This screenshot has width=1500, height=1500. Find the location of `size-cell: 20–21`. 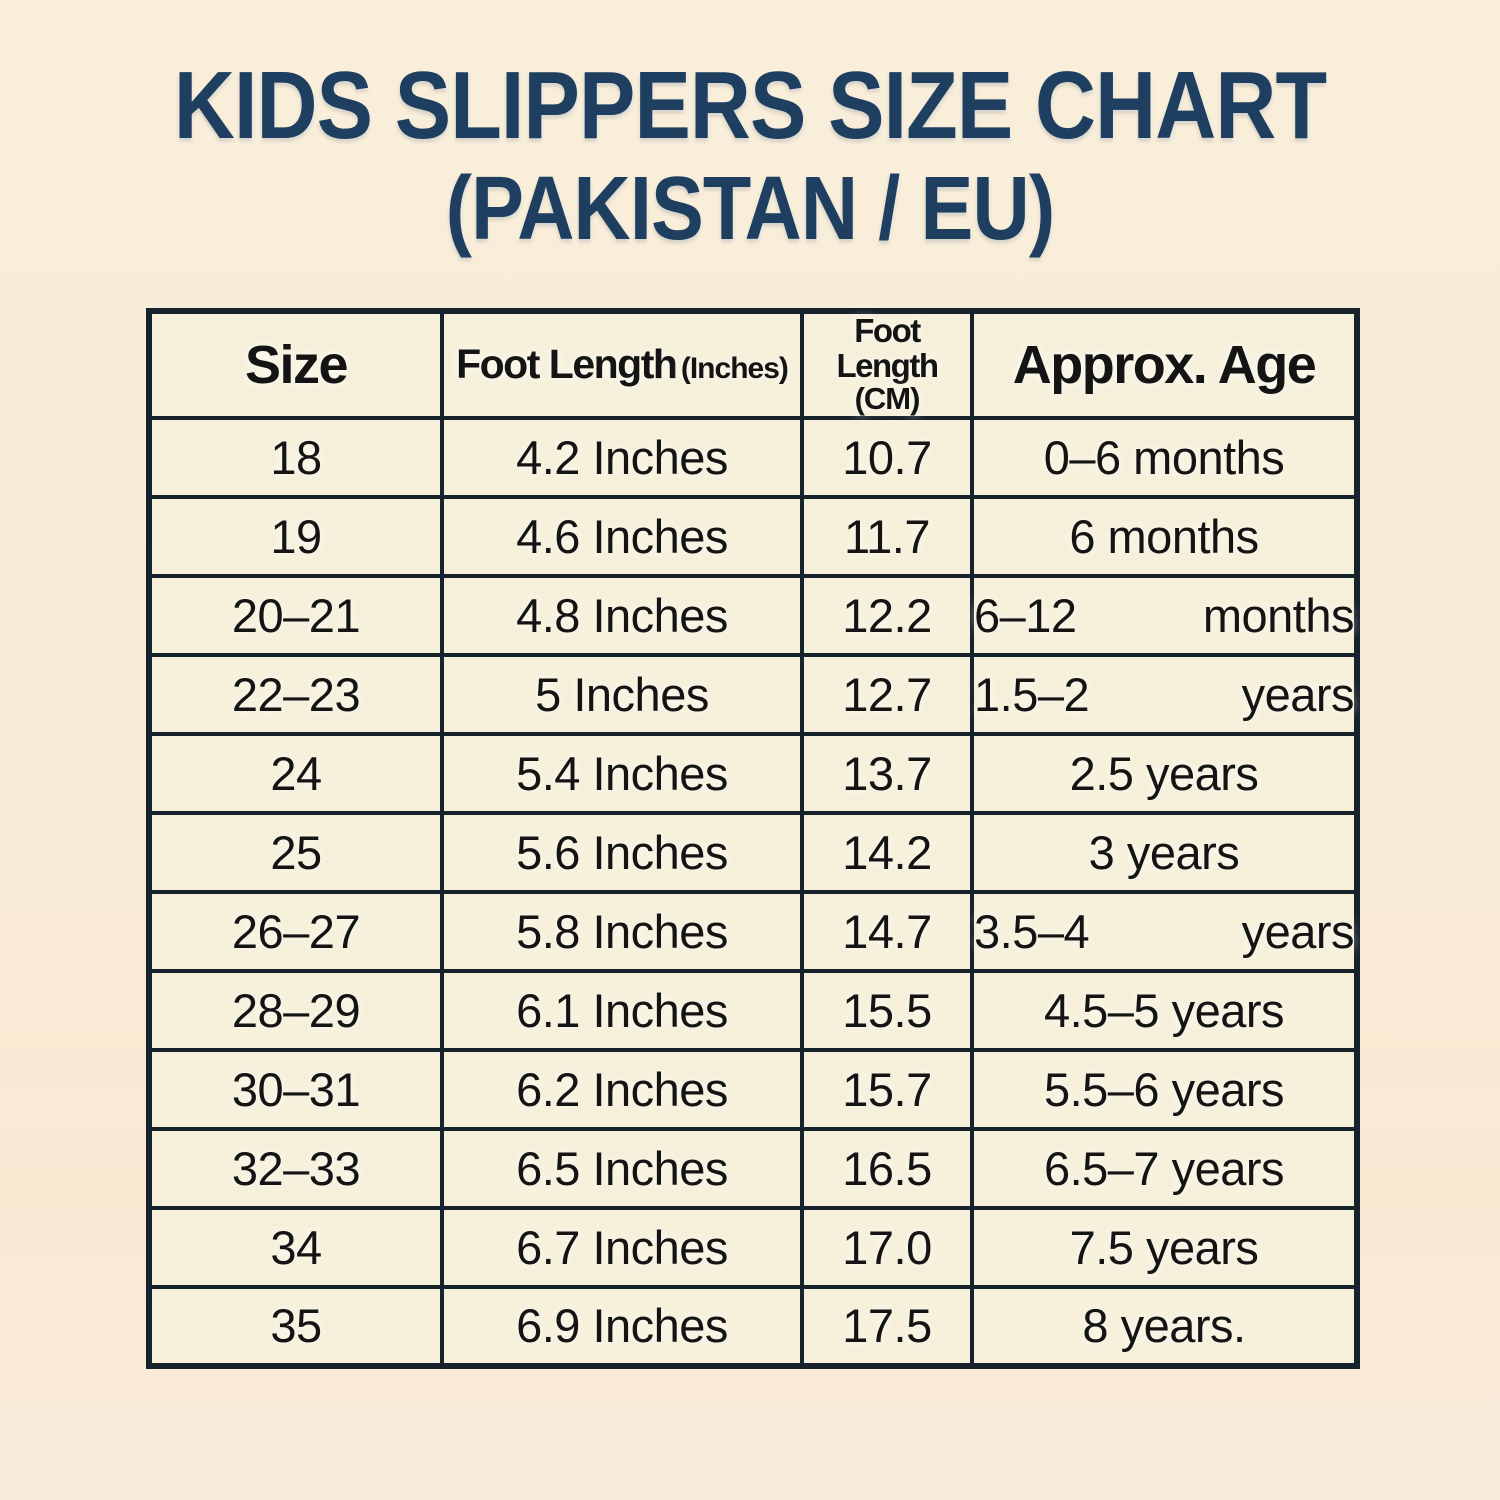

size-cell: 20–21 is located at coordinates (295, 615).